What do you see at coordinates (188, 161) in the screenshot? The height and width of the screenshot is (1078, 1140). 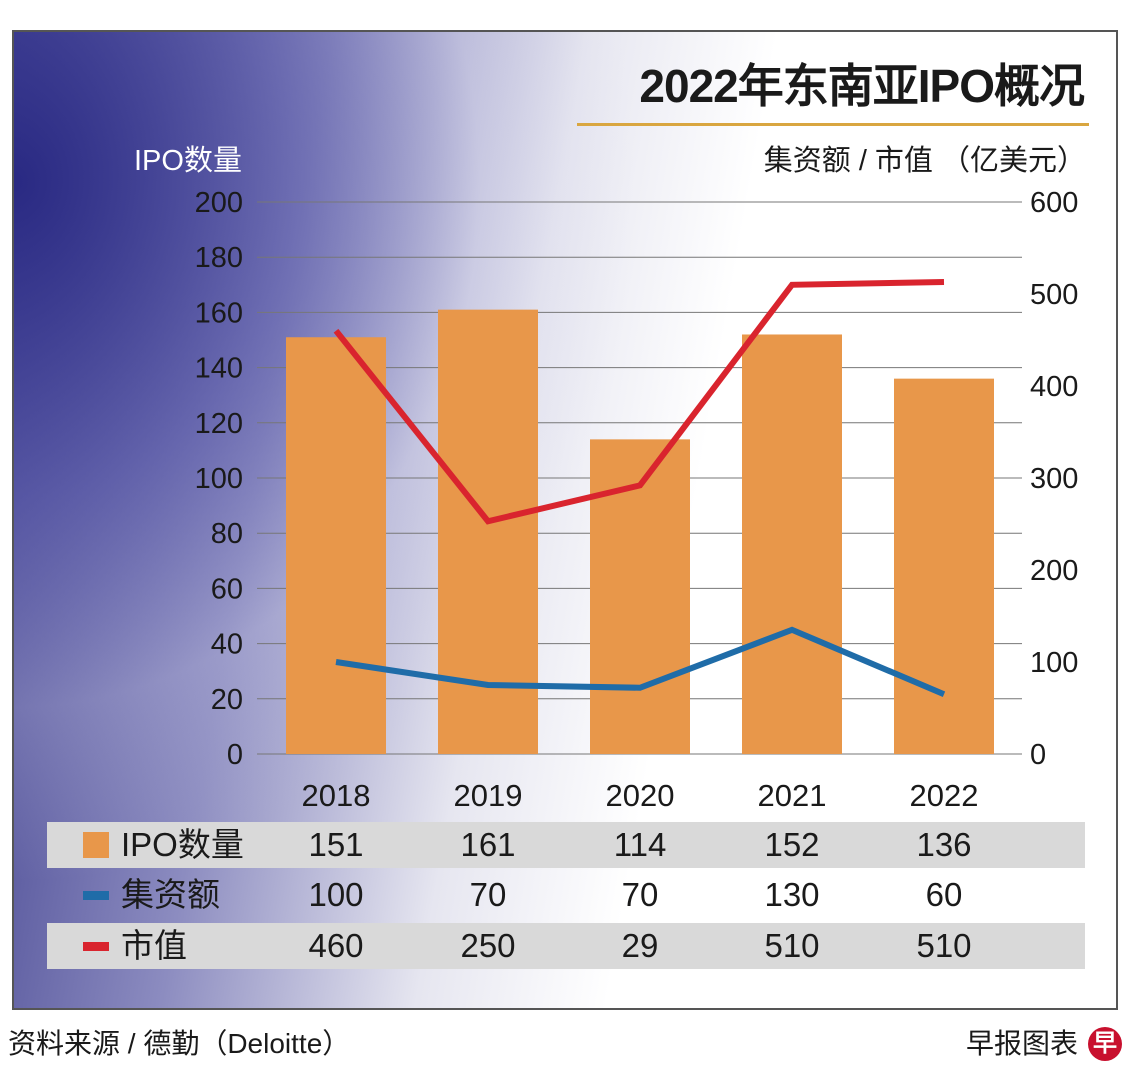 I see `left-axis-title: IPO数量` at bounding box center [188, 161].